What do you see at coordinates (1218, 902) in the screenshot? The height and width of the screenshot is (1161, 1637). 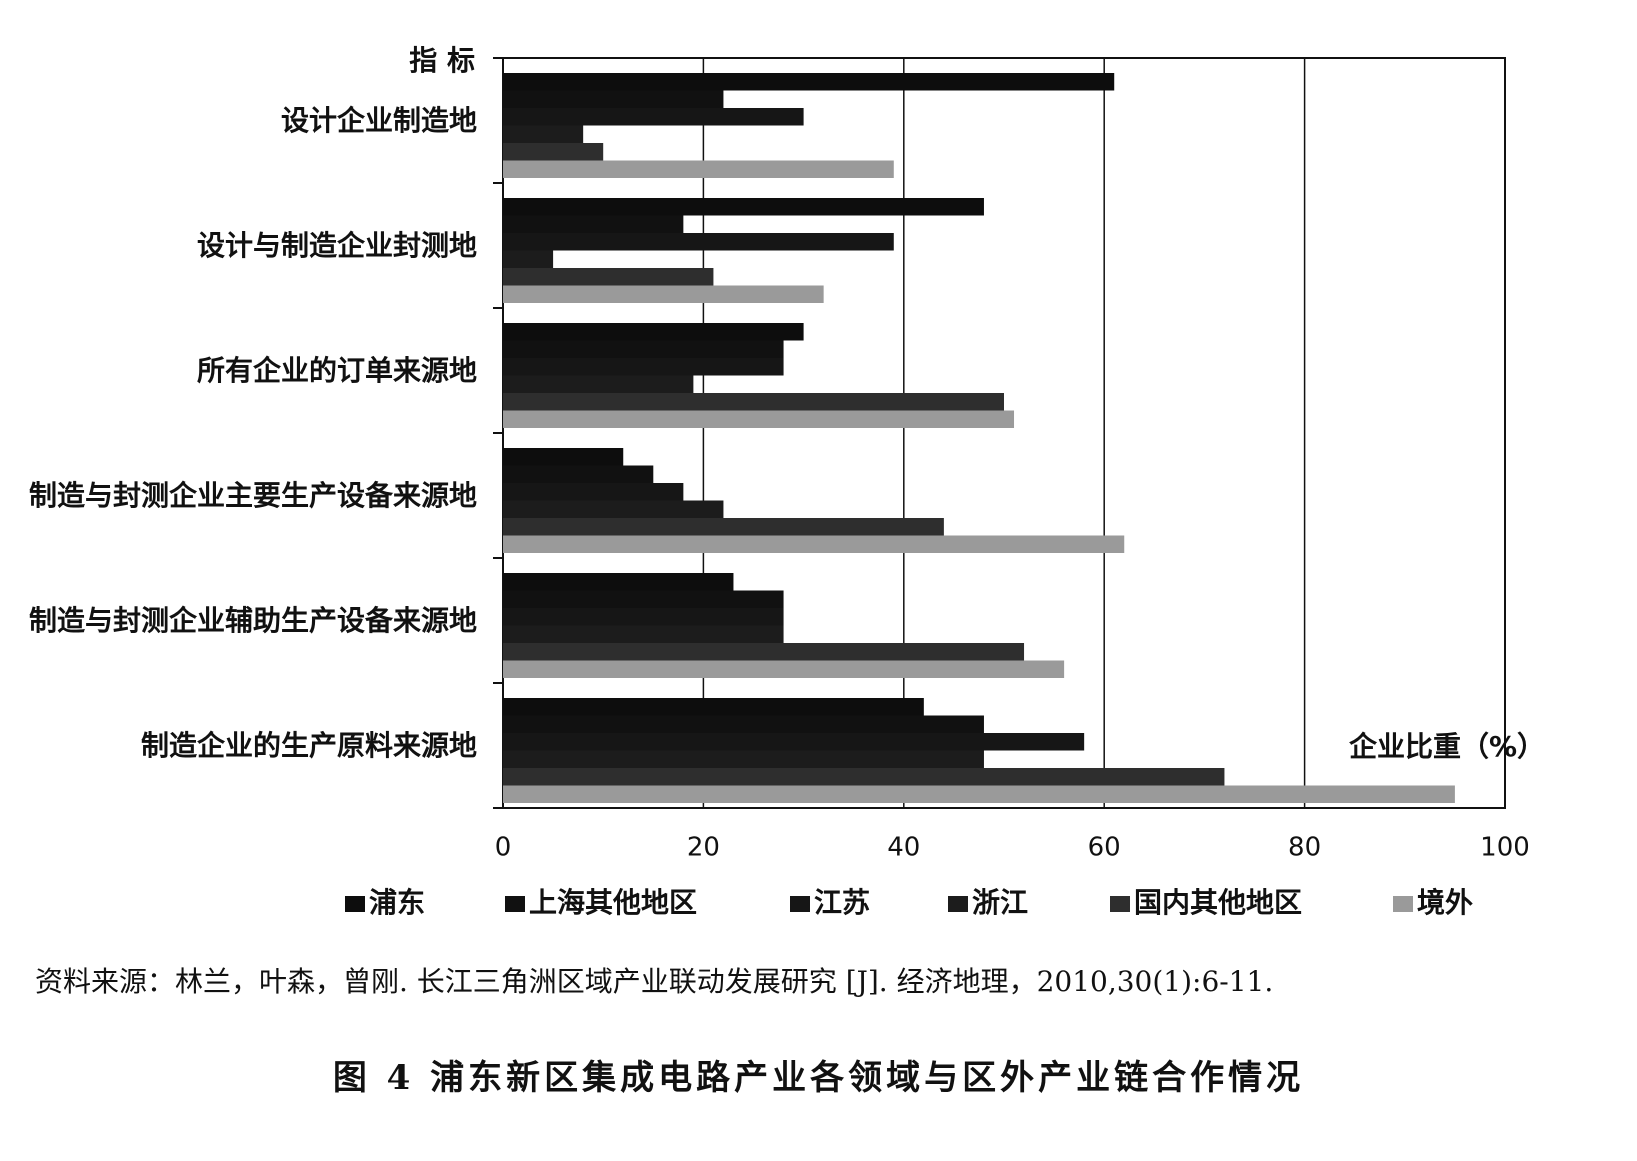 I see `legend-label: 国内其他地区` at bounding box center [1218, 902].